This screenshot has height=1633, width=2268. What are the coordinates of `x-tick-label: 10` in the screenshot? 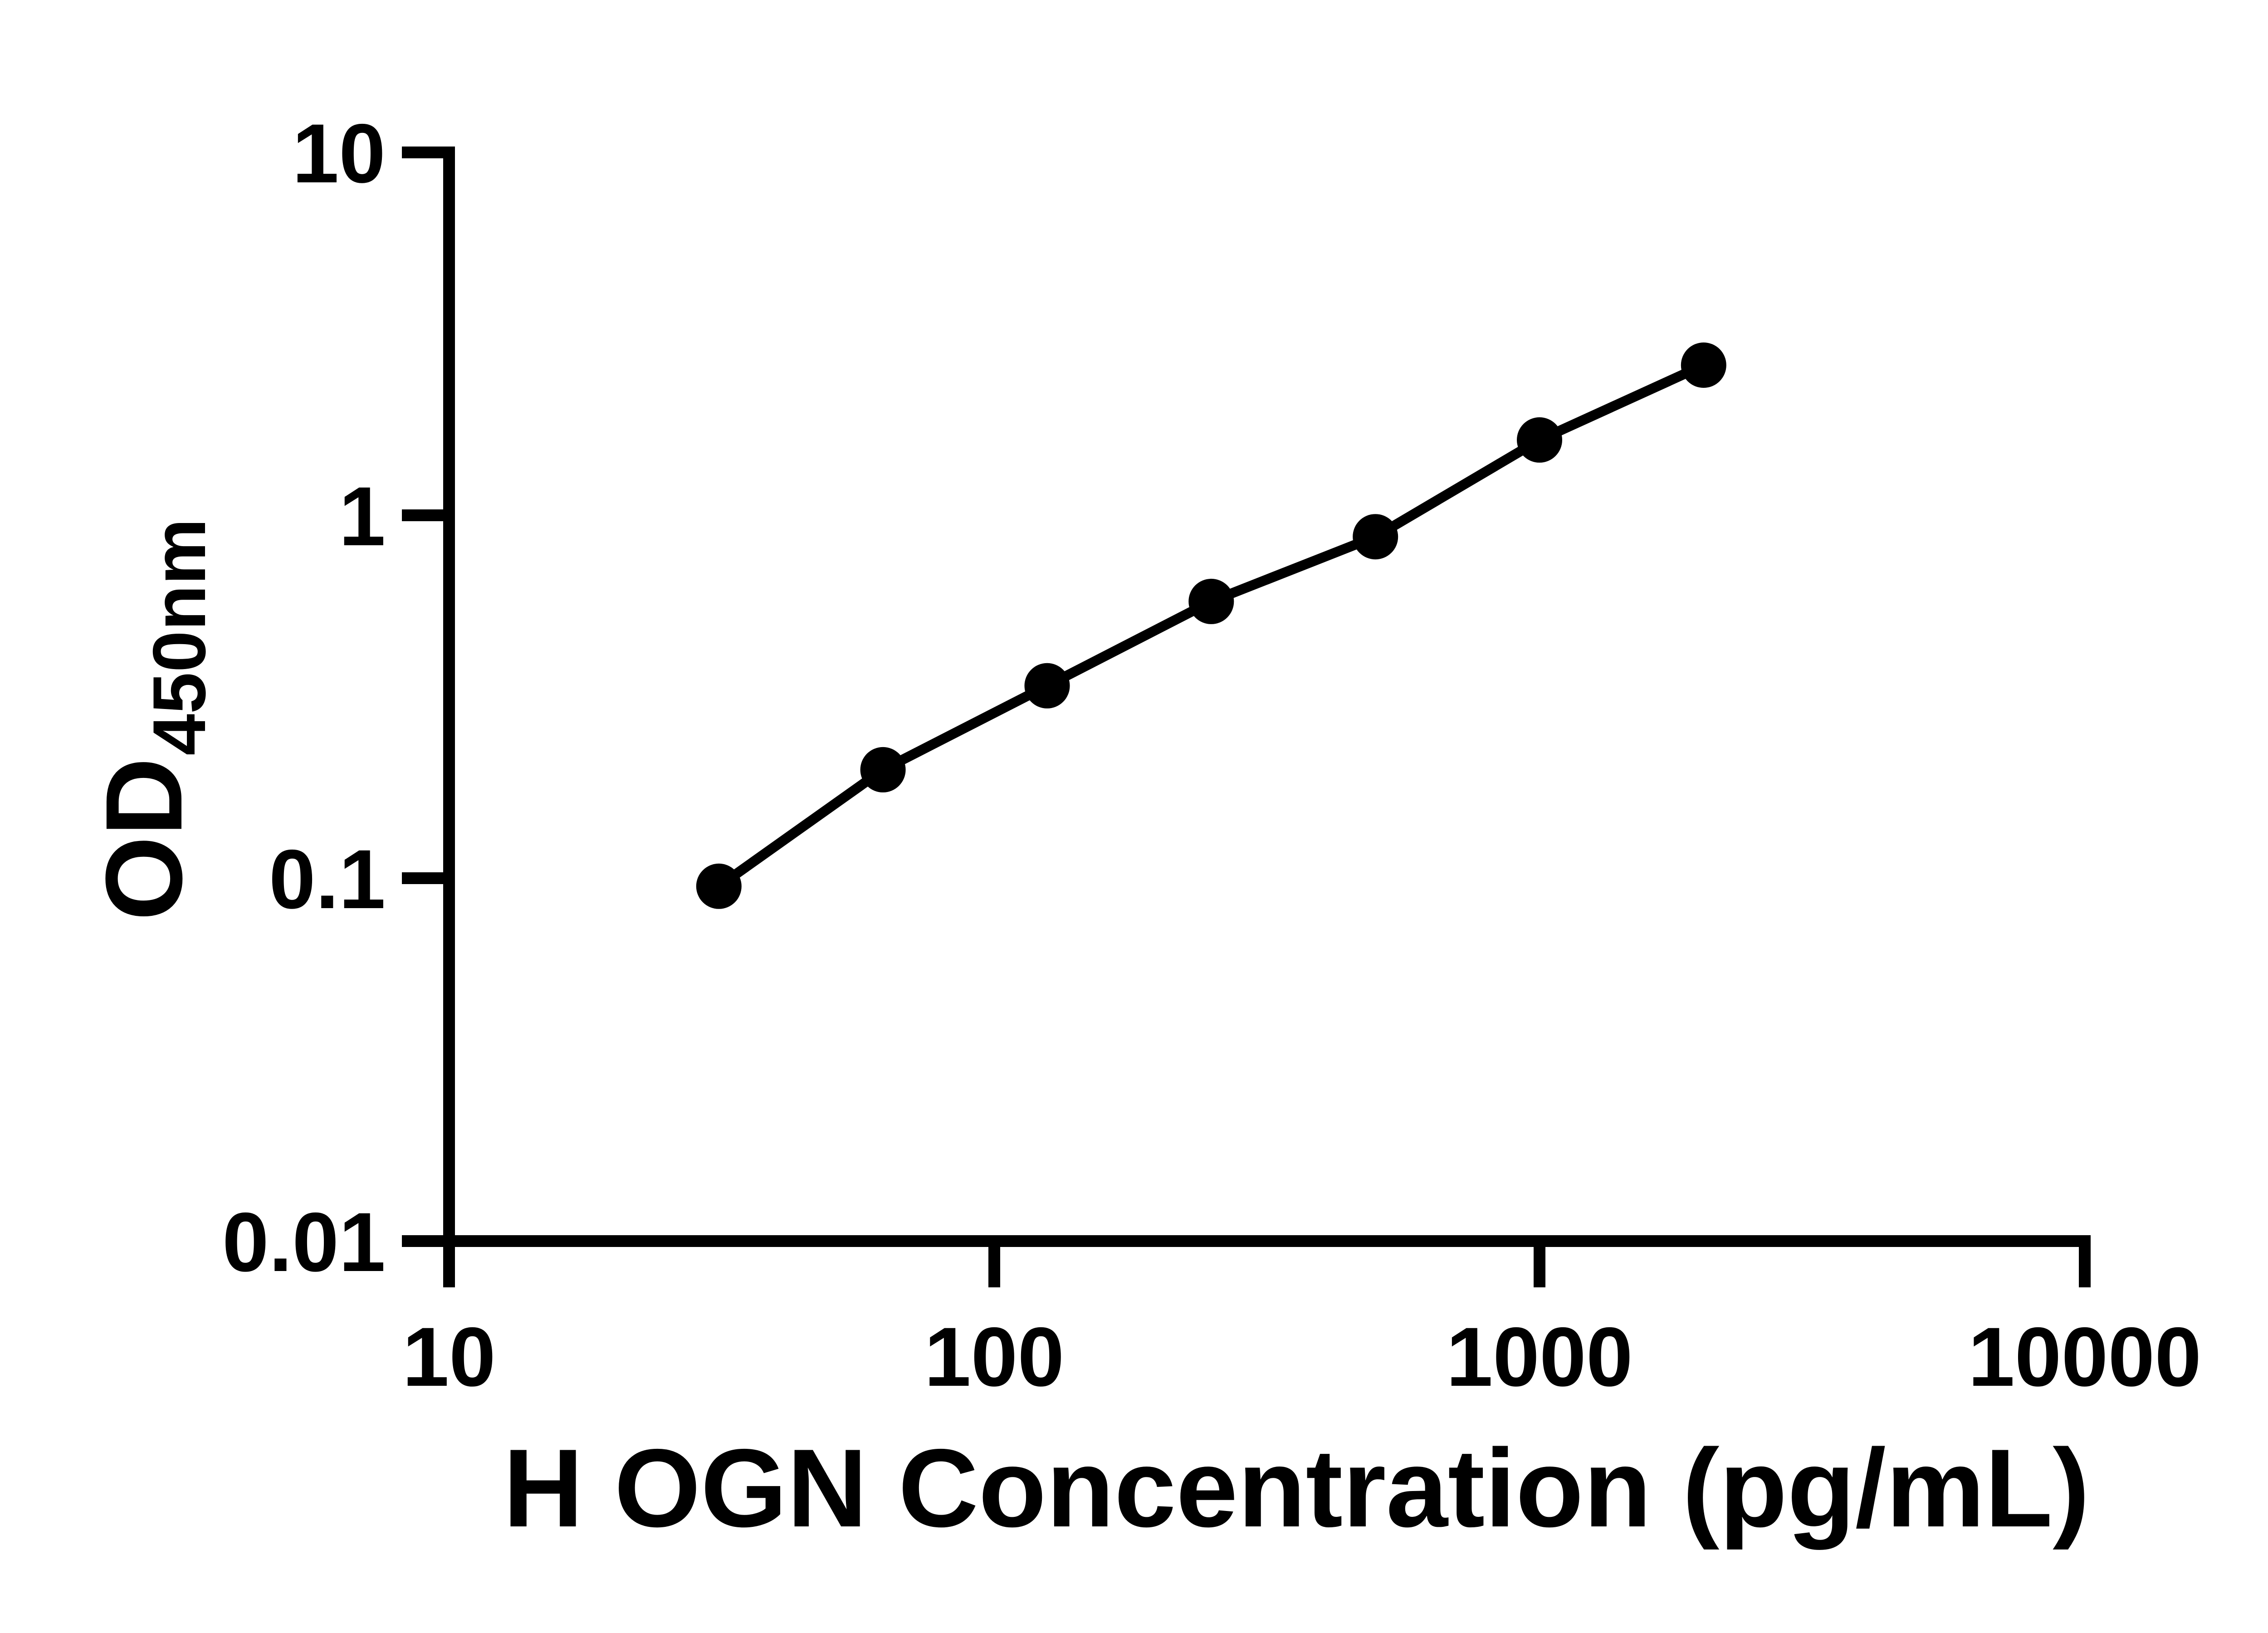 It's located at (449, 1357).